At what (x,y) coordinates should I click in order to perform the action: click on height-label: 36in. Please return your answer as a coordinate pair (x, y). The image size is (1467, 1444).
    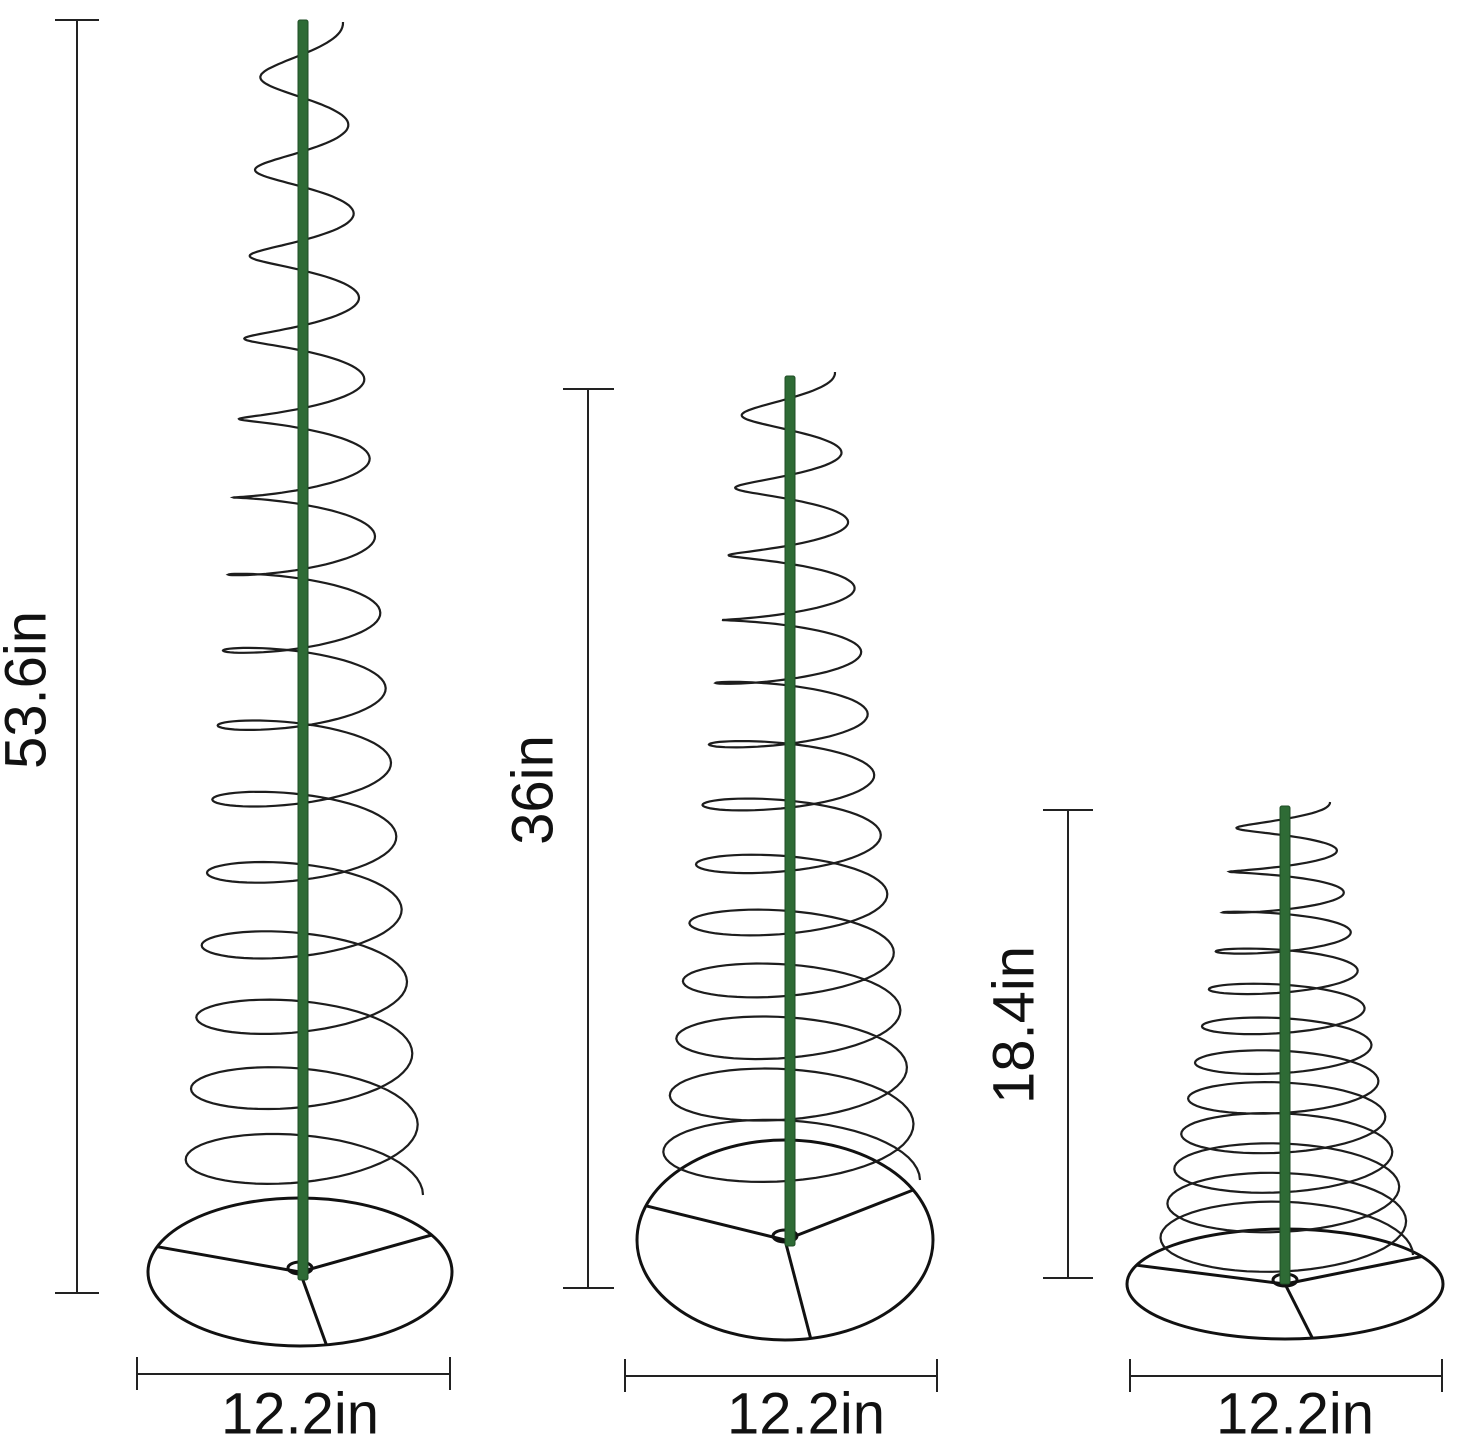
    Looking at the image, I should click on (532, 790).